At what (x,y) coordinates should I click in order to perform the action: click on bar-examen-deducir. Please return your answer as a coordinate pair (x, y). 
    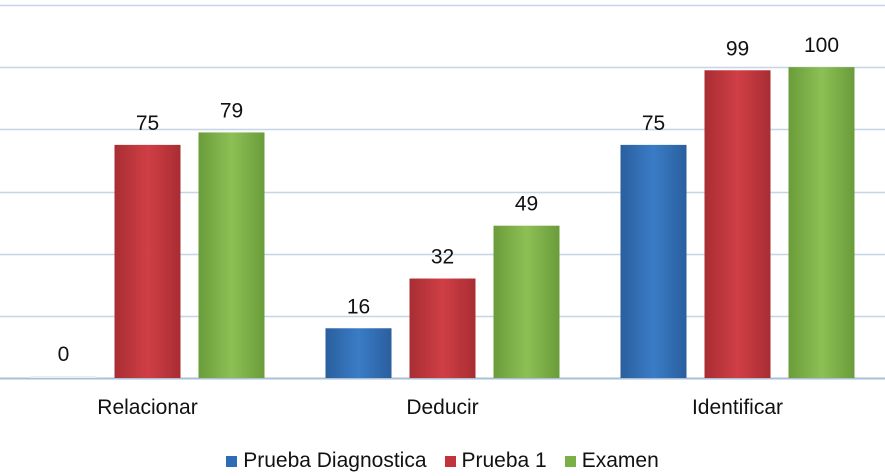
    Looking at the image, I should click on (526, 301).